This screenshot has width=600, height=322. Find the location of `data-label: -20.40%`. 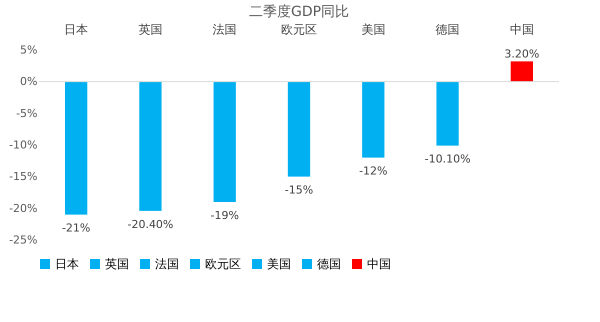

data-label: -20.40% is located at coordinates (150, 224).